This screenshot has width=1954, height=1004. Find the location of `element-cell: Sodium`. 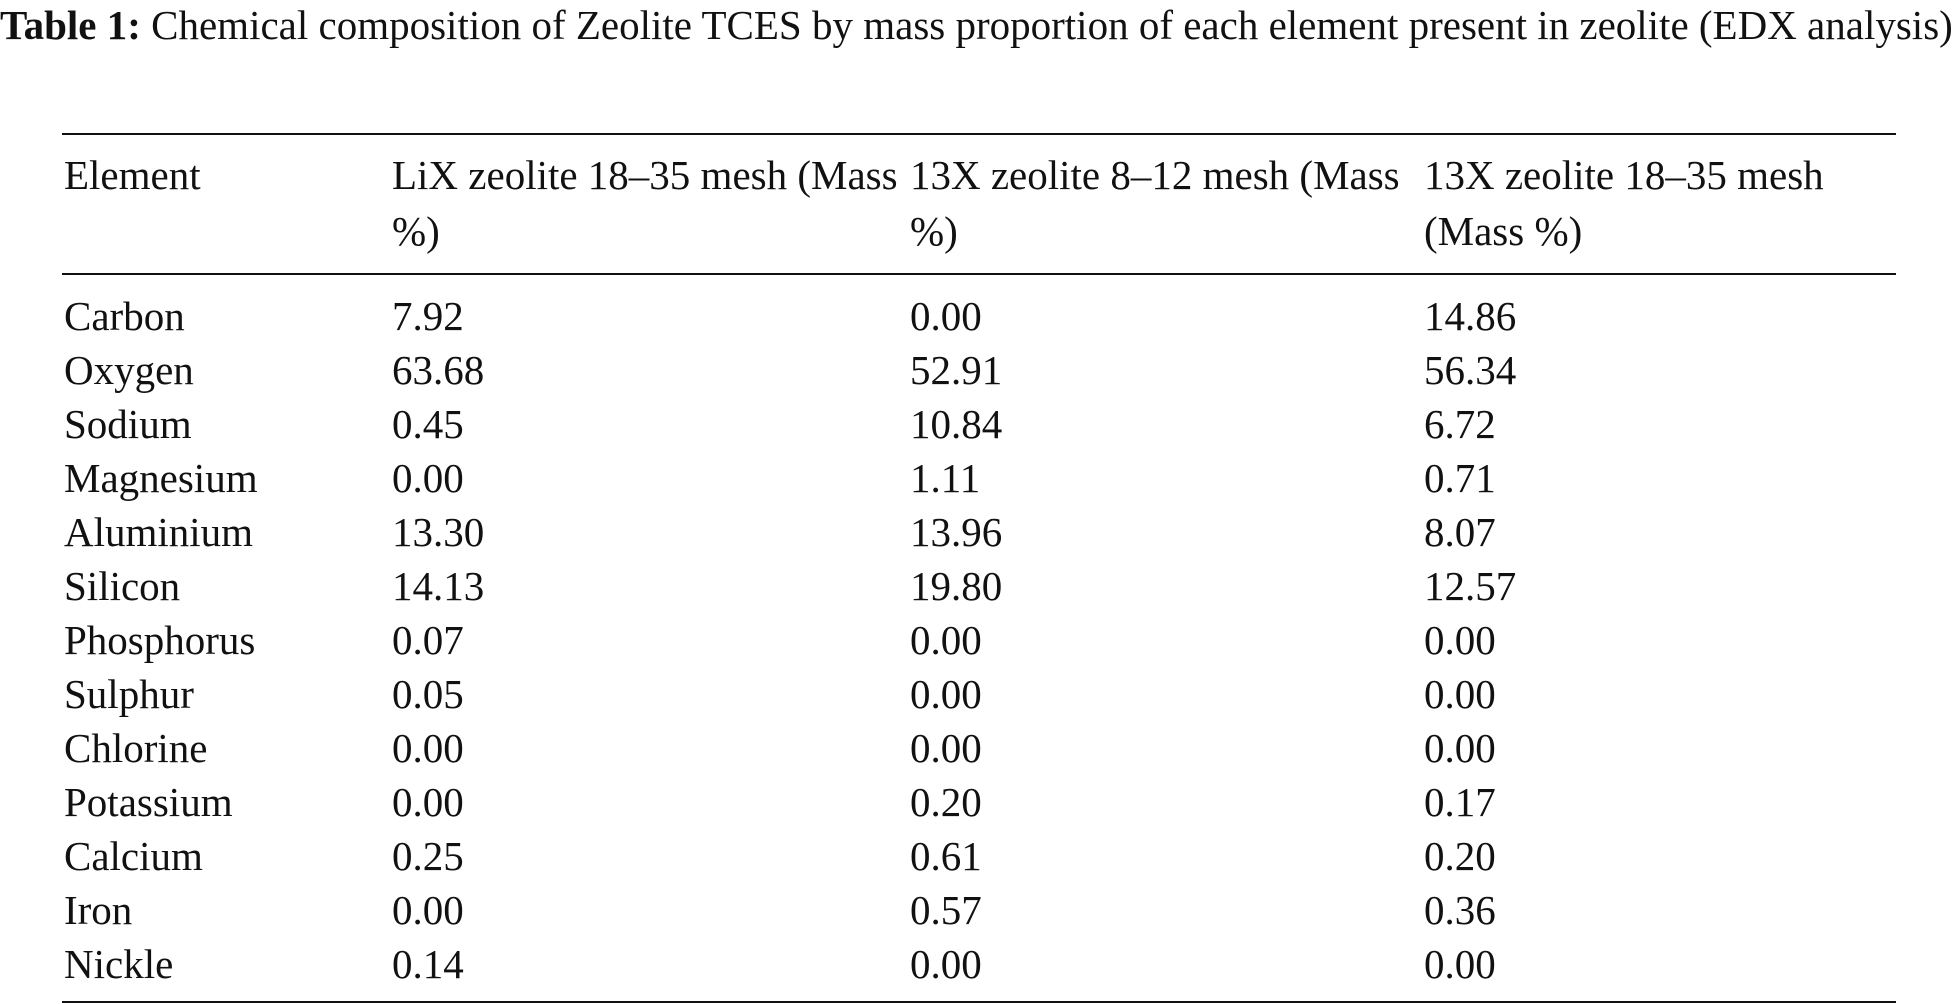

element-cell: Sodium is located at coordinates (128, 424).